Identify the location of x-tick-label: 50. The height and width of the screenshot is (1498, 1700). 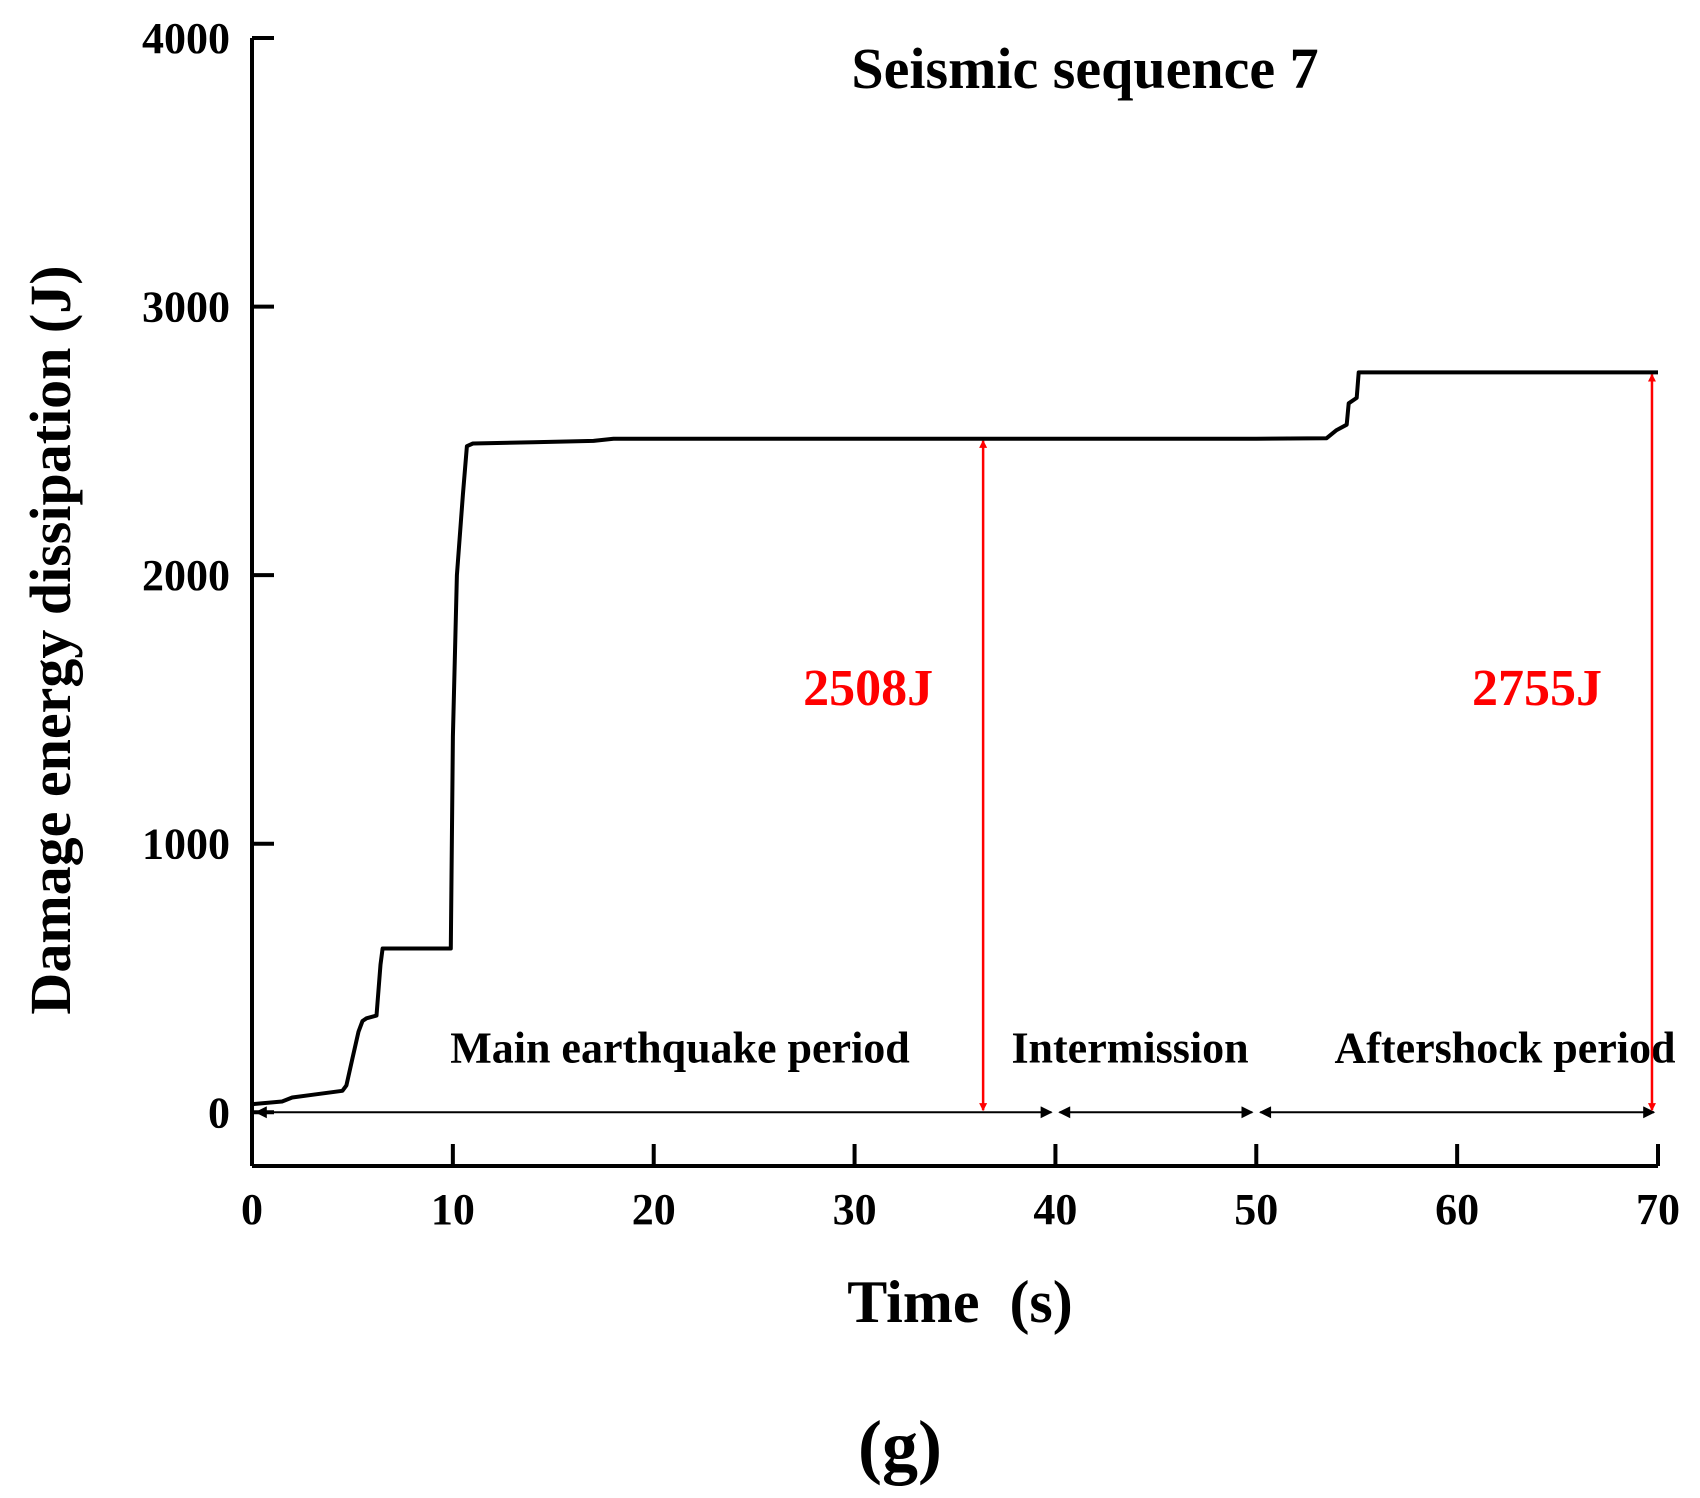
(1256, 1209).